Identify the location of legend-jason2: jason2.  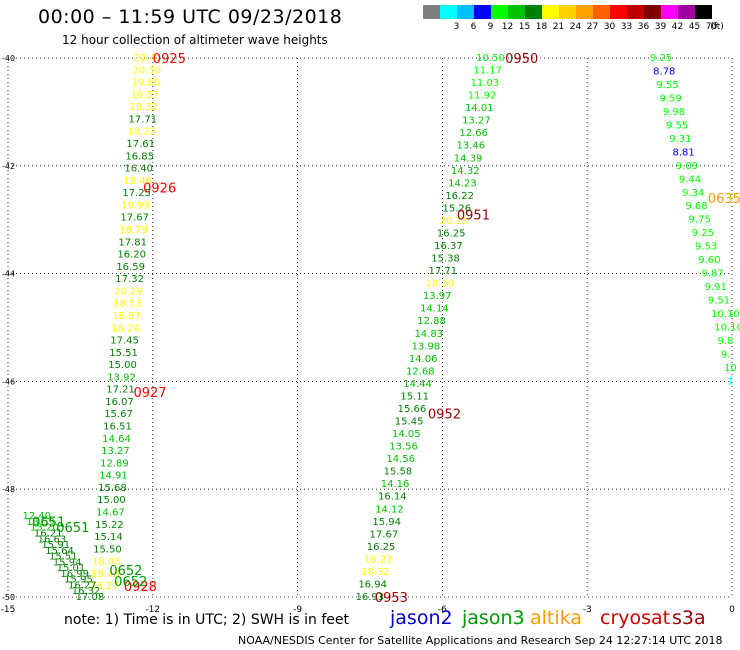
(421, 618).